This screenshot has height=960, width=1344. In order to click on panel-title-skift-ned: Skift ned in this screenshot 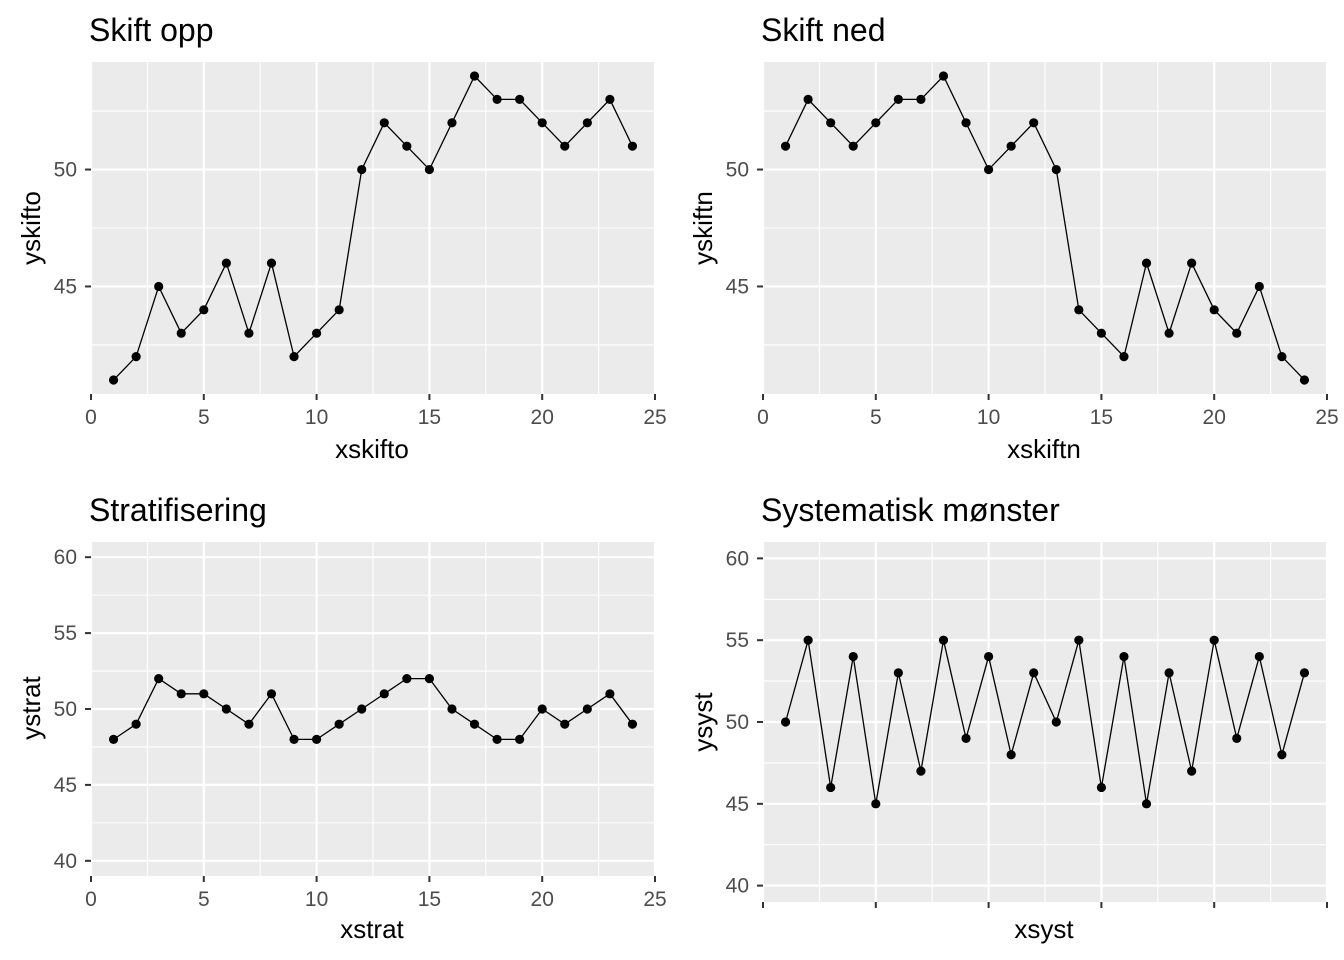, I will do `click(823, 30)`.